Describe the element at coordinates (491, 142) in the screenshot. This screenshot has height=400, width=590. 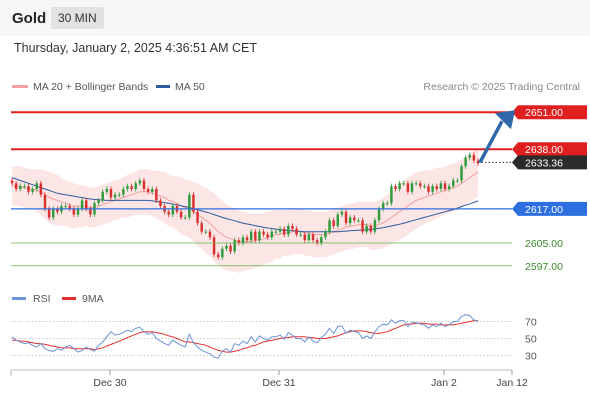
I see `projection-arrow` at that location.